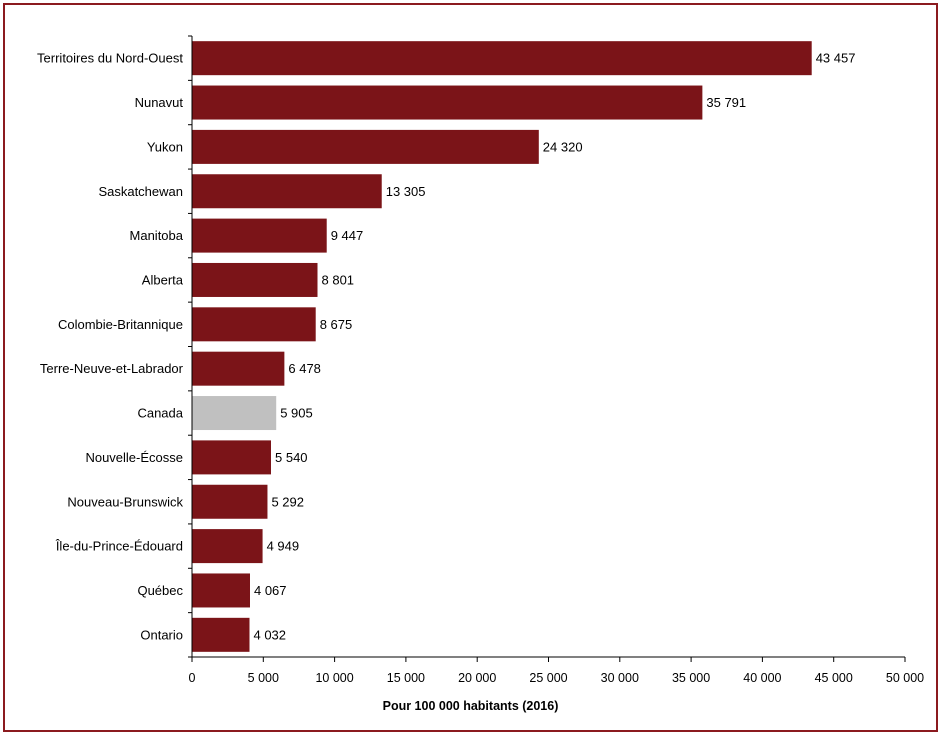 This screenshot has height=735, width=941. I want to click on x-tick-label: 15 000, so click(406, 678).